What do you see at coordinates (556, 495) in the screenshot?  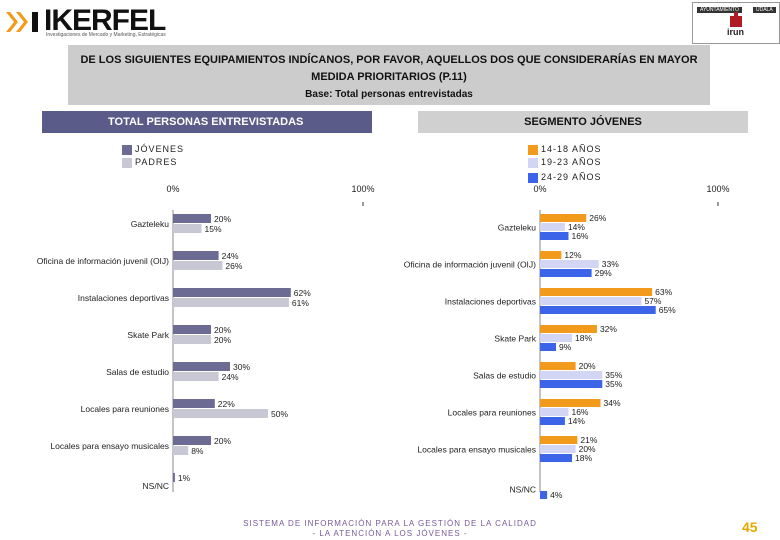 I see `data-label: 4%` at bounding box center [556, 495].